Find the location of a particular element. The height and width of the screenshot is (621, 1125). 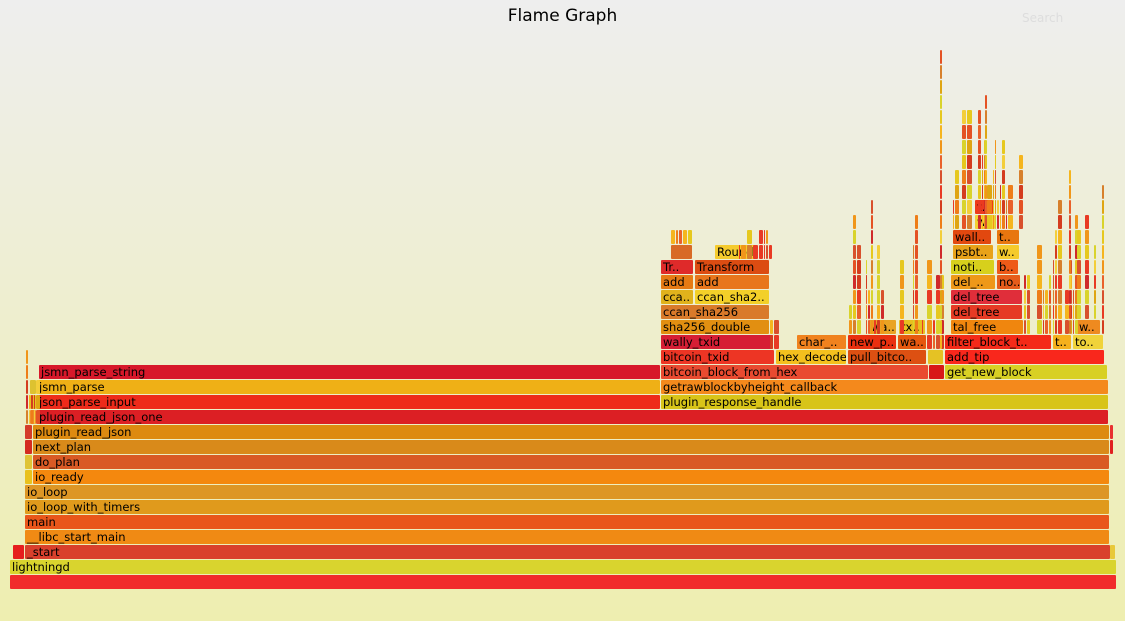

flame-frame: tx.. is located at coordinates (912, 327).